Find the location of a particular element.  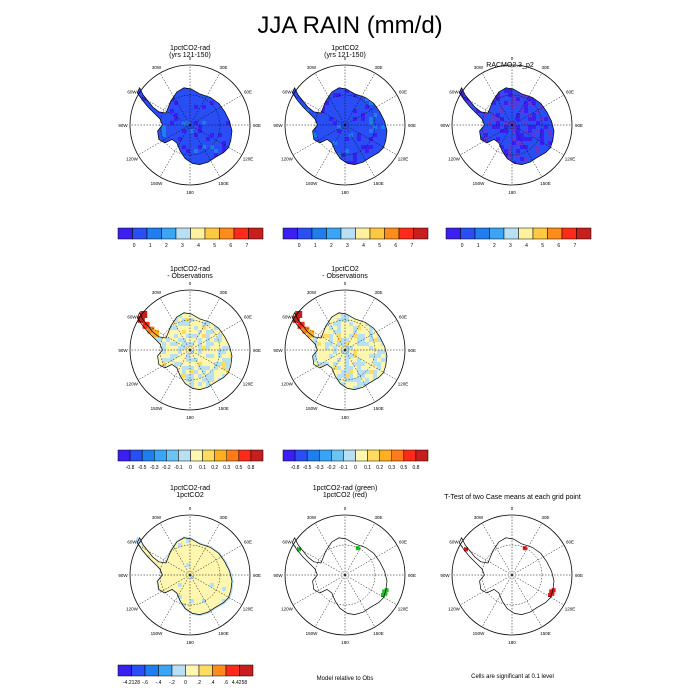

longitude-label: 150W is located at coordinates (157, 408).